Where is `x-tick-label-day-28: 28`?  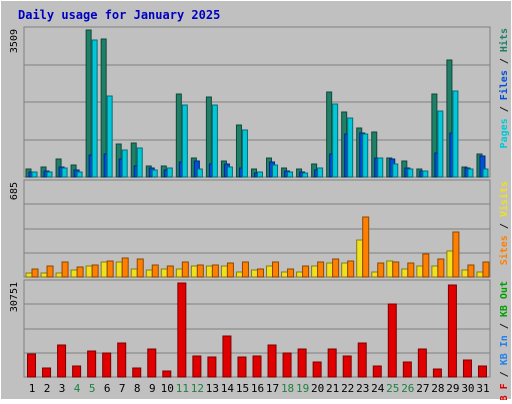
x-tick-label-day-28: 28 is located at coordinates (437, 388).